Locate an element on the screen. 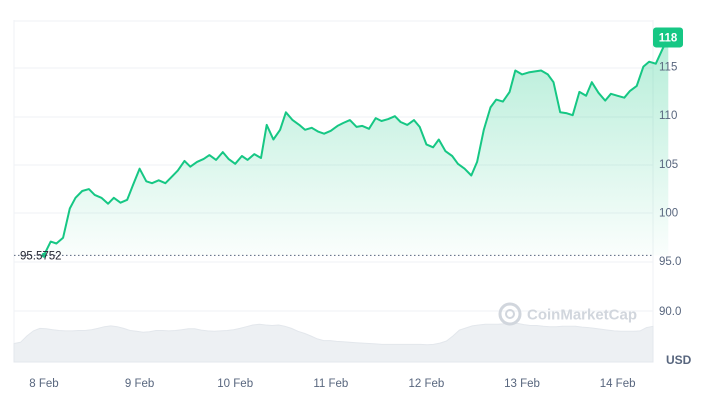 This screenshot has height=401, width=725. x-tick-label: 11 Feb is located at coordinates (330, 384).